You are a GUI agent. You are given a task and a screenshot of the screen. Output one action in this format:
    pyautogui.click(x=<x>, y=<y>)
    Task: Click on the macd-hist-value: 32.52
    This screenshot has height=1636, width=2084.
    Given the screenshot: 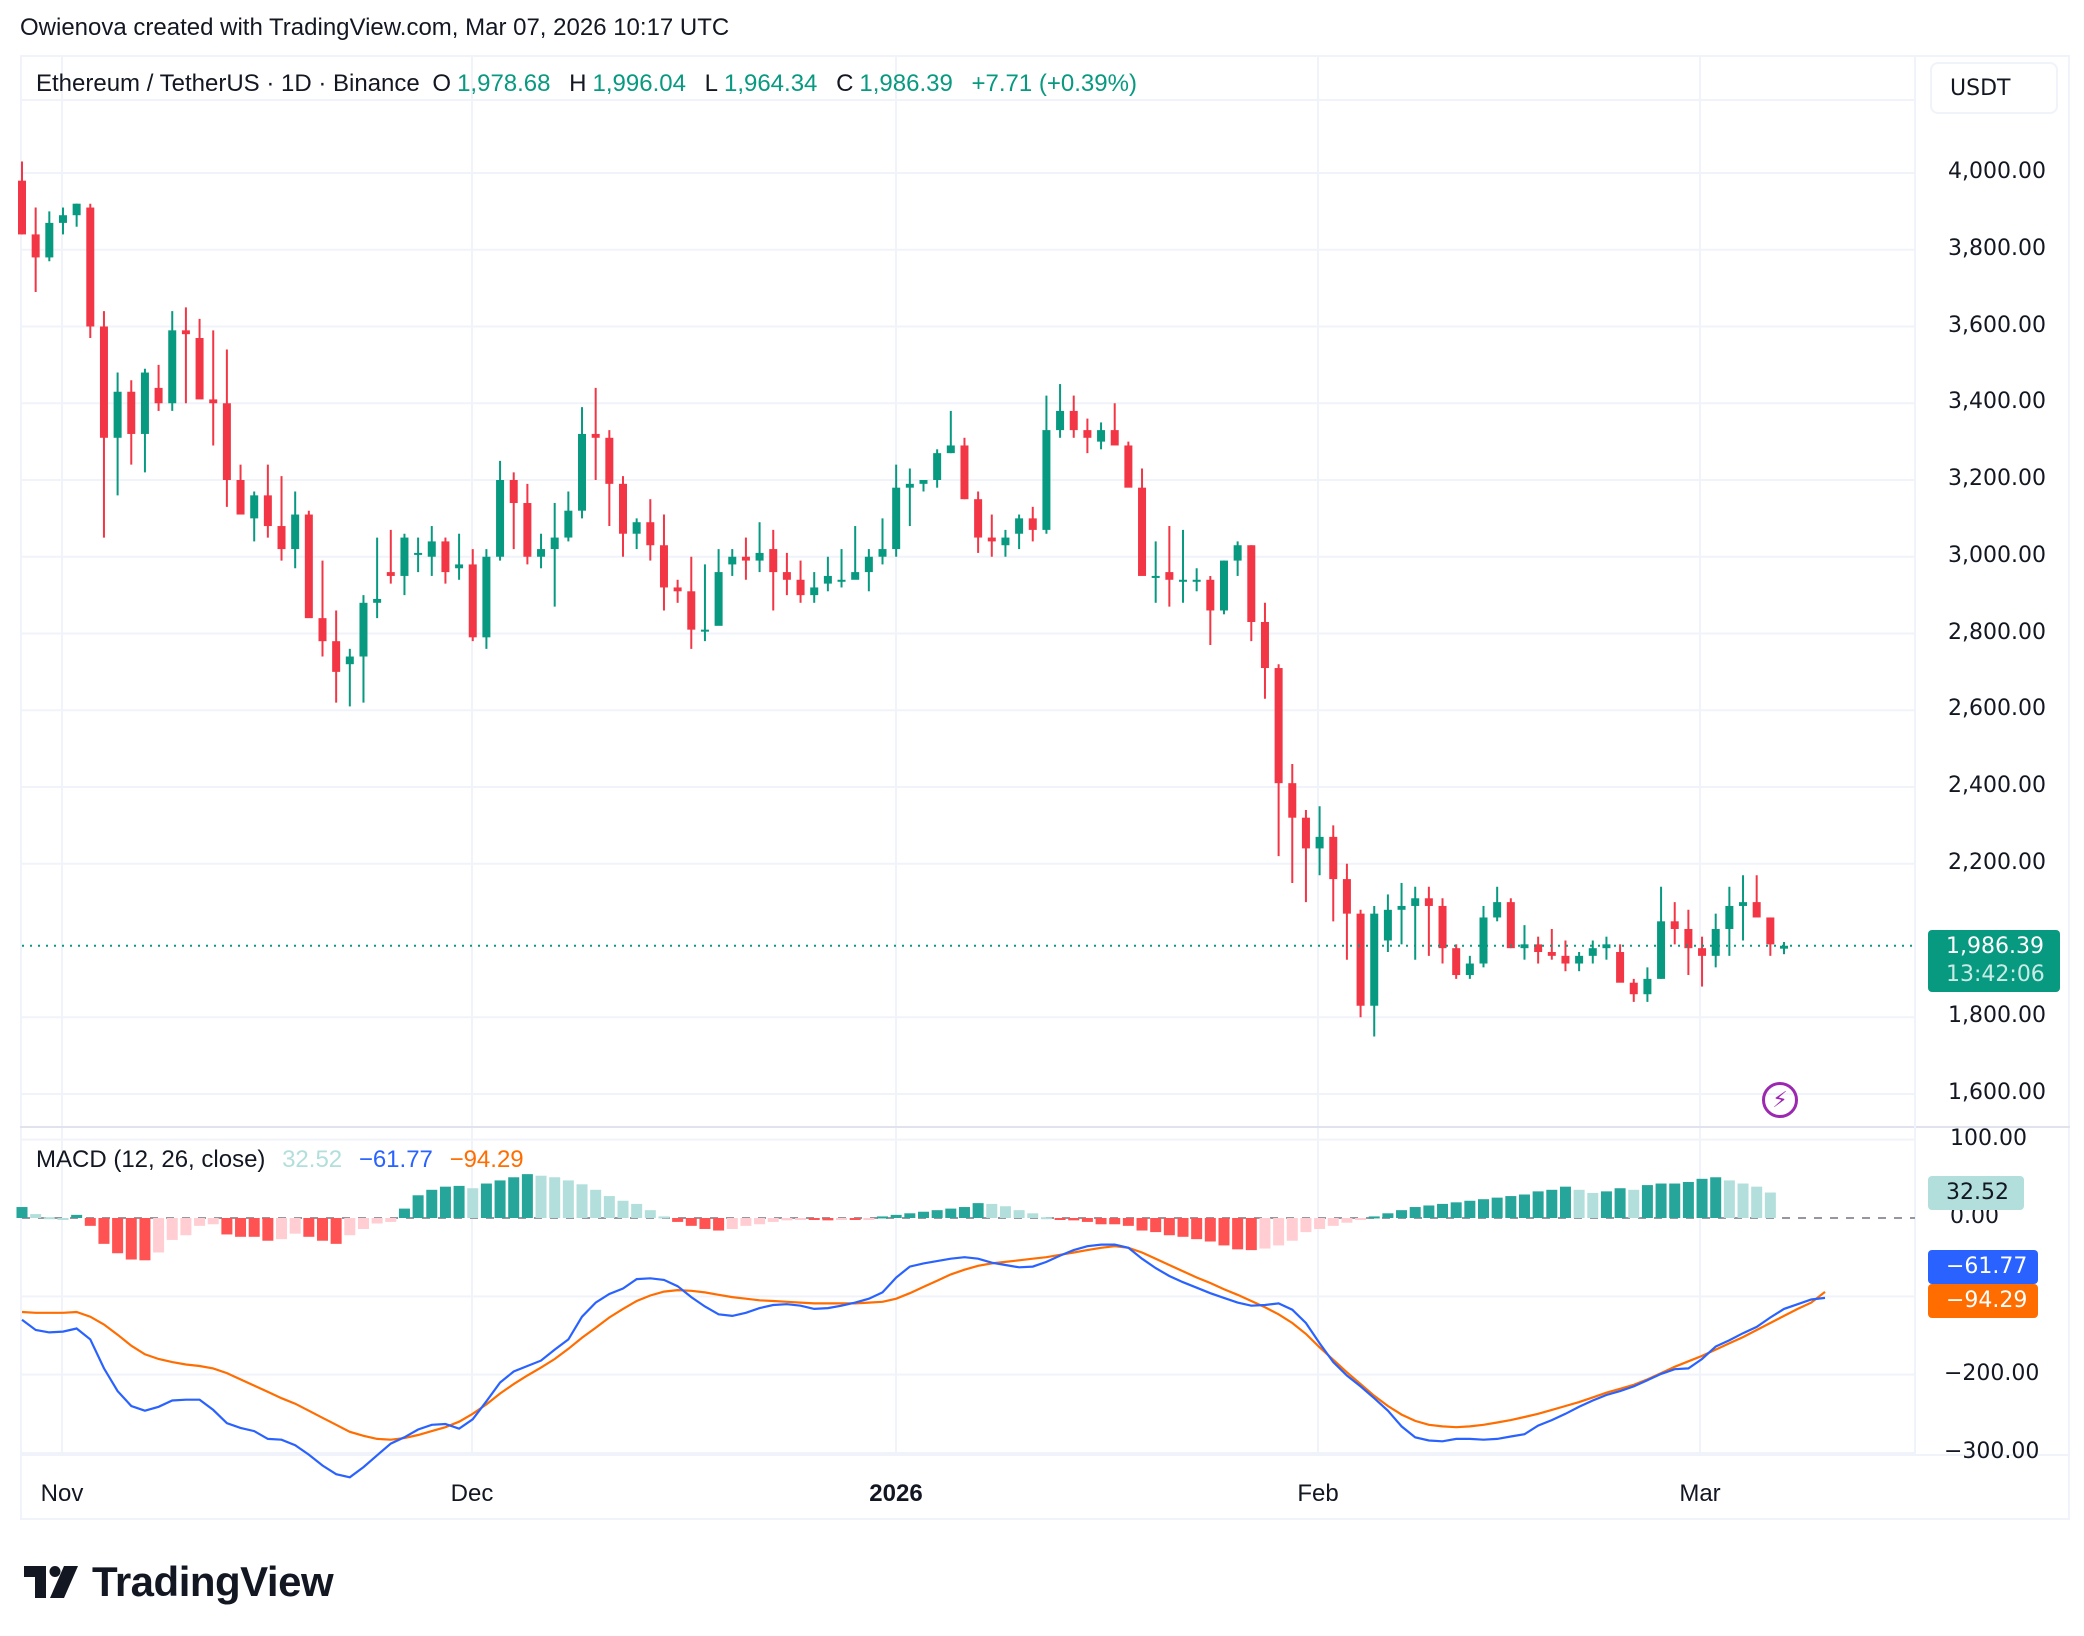 What is the action you would take?
    pyautogui.click(x=312, y=1159)
    